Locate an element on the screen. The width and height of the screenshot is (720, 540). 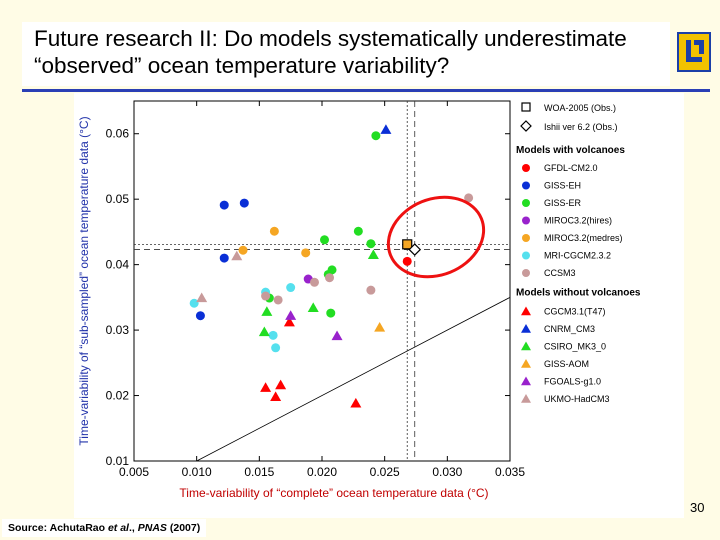
legend-group-heading: Models without volcanoes is located at coordinates (578, 293).